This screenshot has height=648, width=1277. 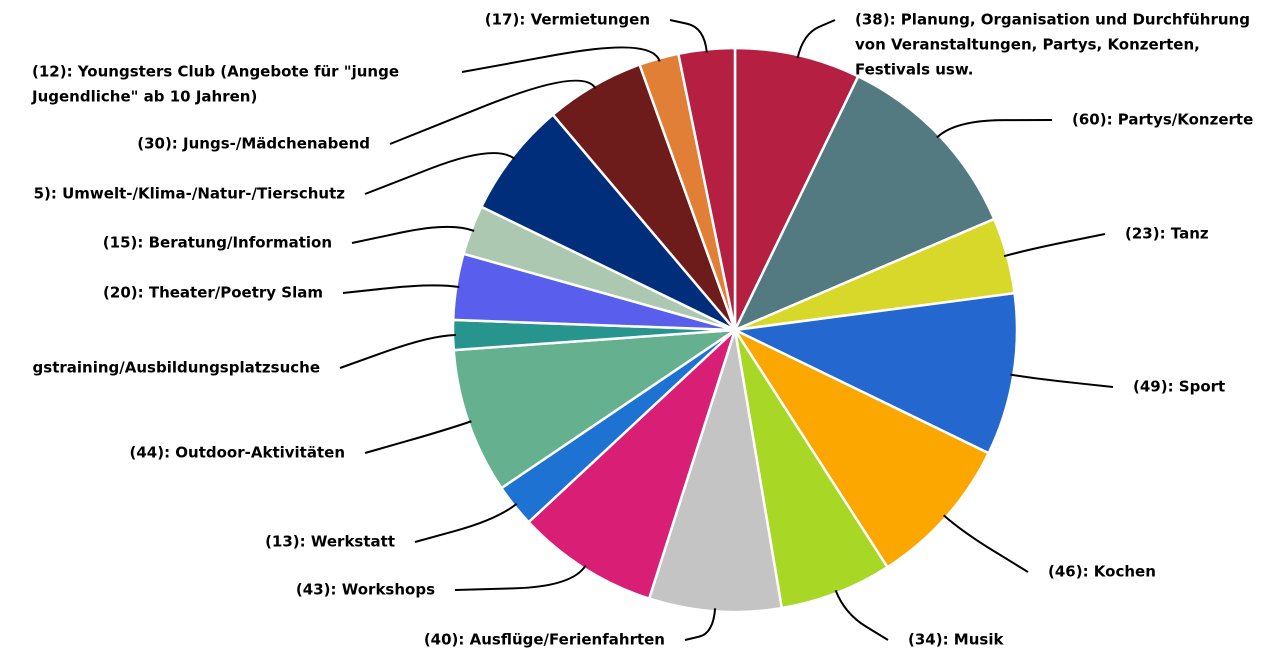 I want to click on slice-label: (44): Outdoor-Aktivitäten, so click(x=237, y=453).